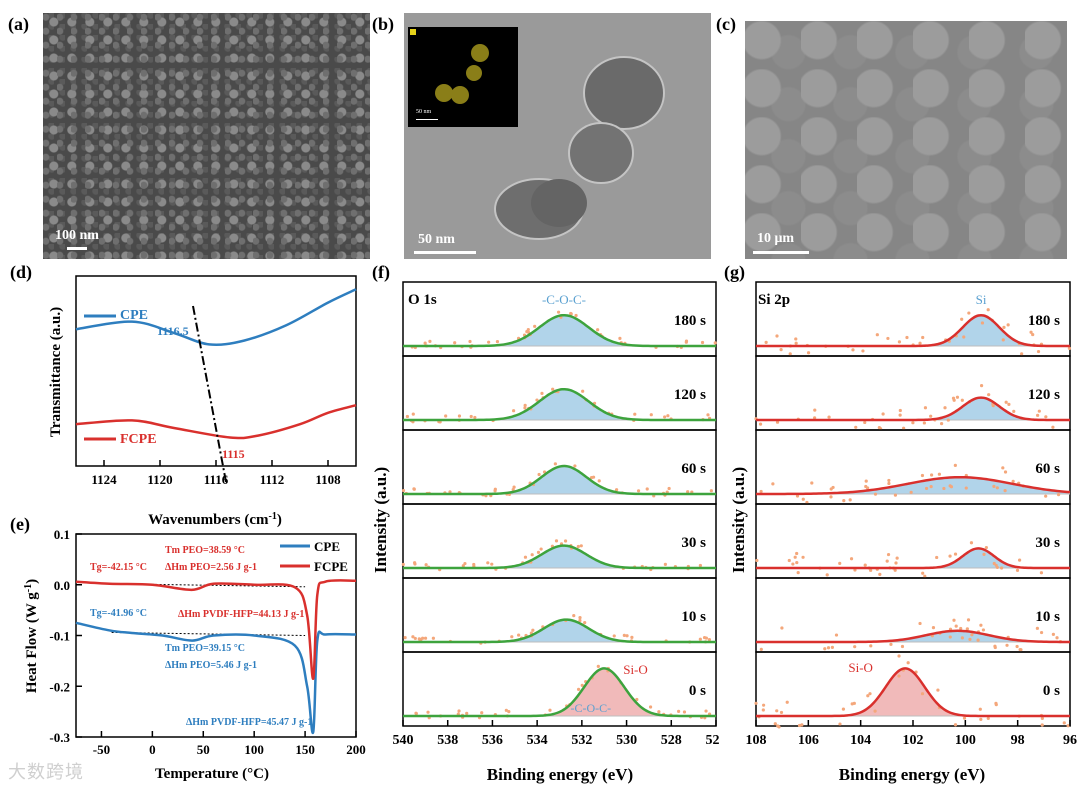 This screenshot has height=791, width=1080. I want to click on scale-bar-b, so click(445, 252).